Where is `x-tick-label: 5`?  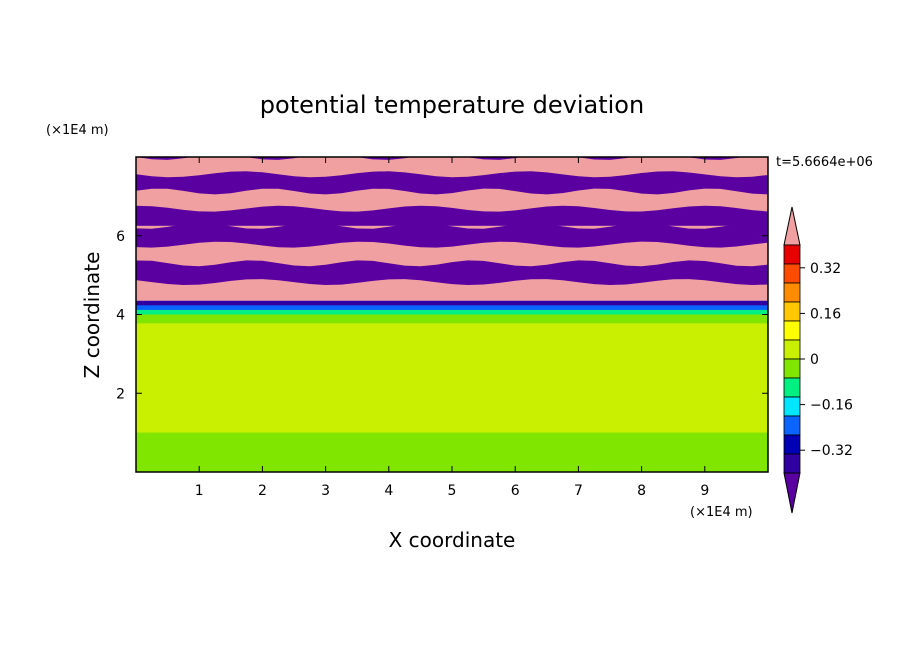 x-tick-label: 5 is located at coordinates (452, 491).